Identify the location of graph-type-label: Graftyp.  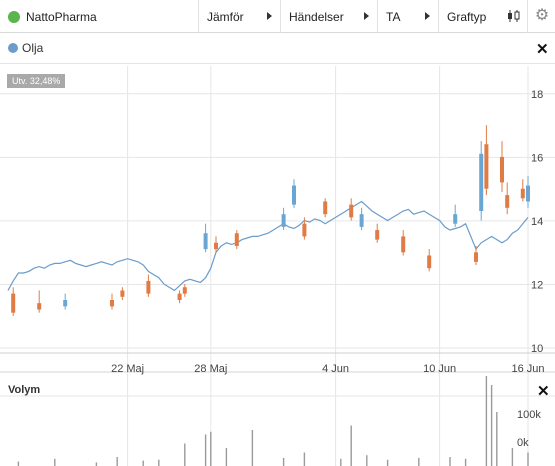
(467, 16).